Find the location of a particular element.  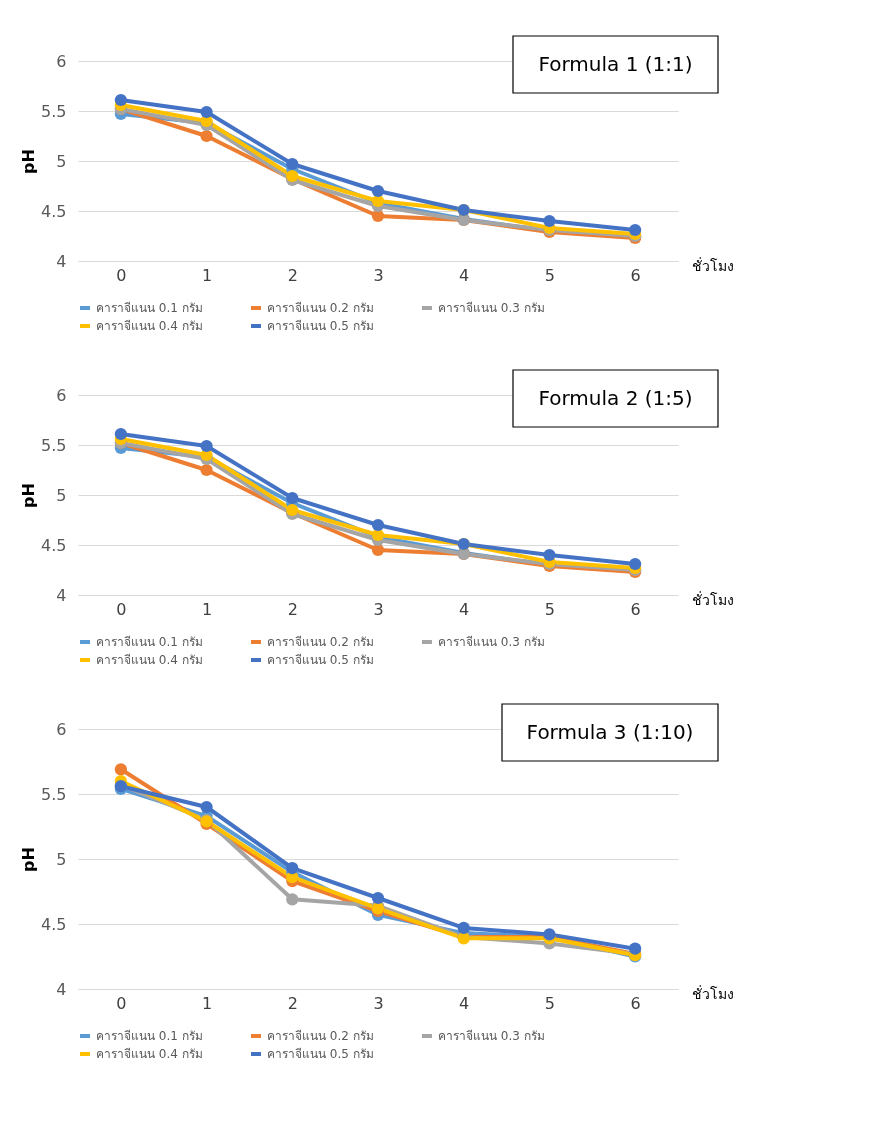

chart-title: Formula 2 (1:5) is located at coordinates (615, 398).